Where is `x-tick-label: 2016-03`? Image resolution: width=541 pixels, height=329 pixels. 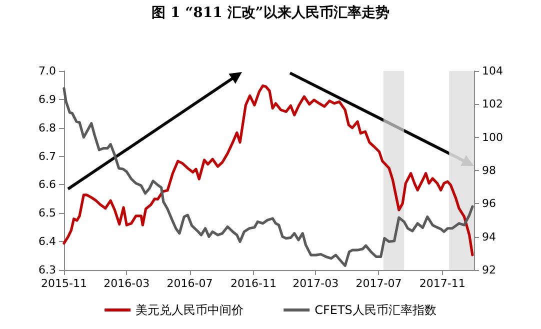 x-tick-label: 2016-03 is located at coordinates (127, 283).